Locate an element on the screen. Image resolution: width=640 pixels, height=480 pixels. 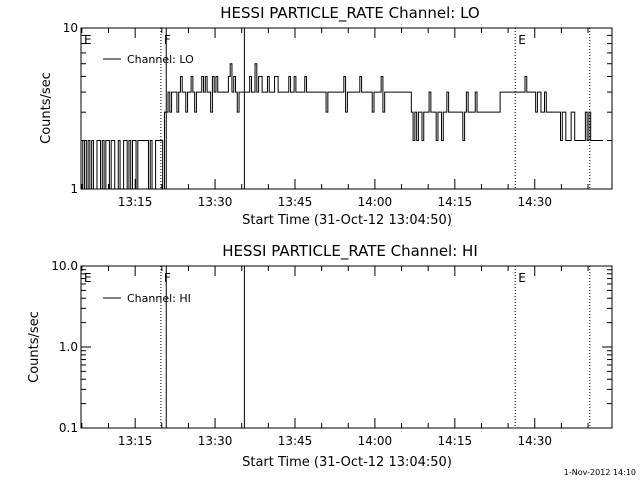
hi-x-tick-label: 13:15 is located at coordinates (135, 441).